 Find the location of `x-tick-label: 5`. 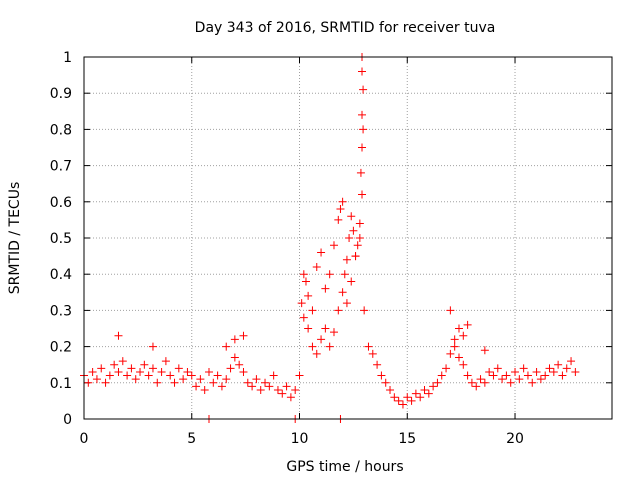

x-tick-label: 5 is located at coordinates (191, 439).